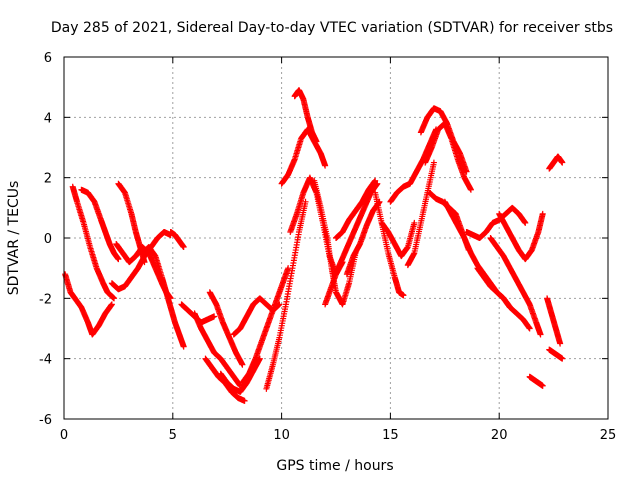 The height and width of the screenshot is (480, 640). Describe the element at coordinates (48, 239) in the screenshot. I see `y-tick-label: 0` at that location.